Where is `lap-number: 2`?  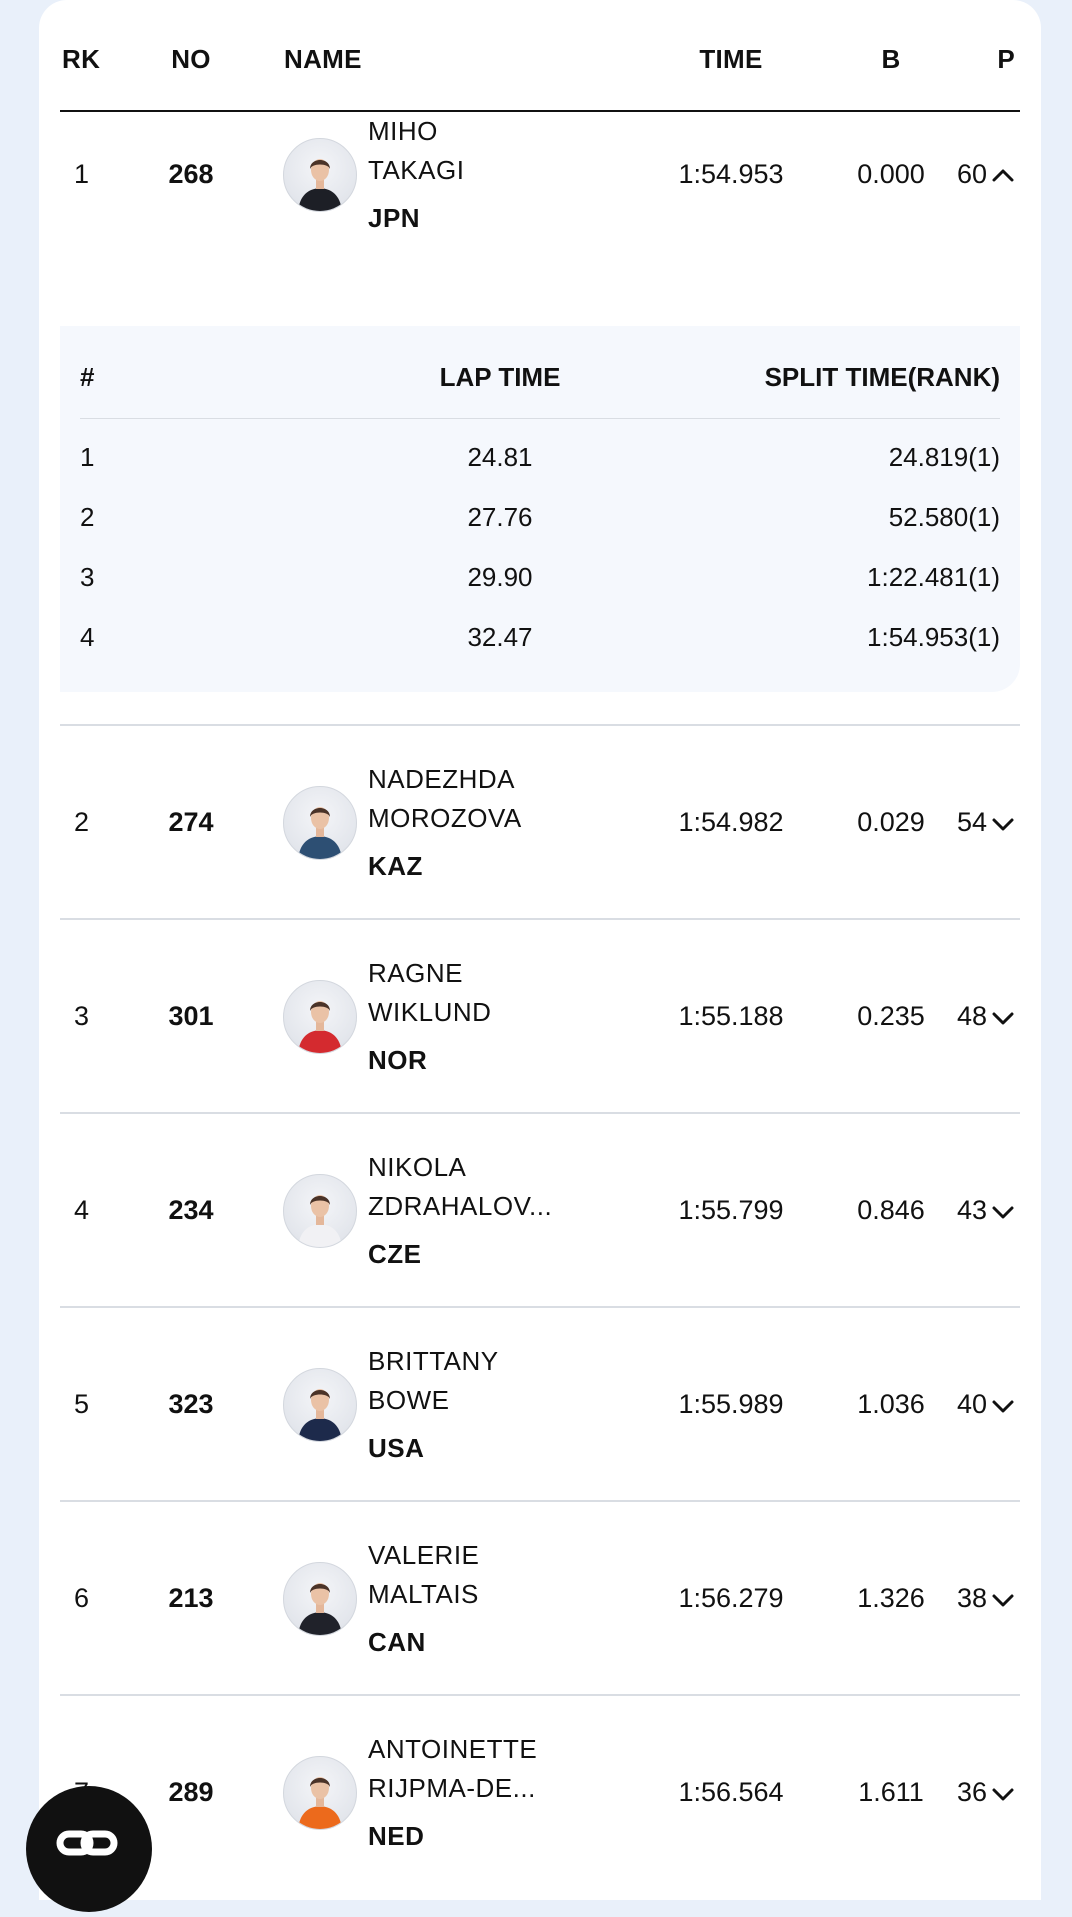 lap-number: 2 is located at coordinates (87, 517).